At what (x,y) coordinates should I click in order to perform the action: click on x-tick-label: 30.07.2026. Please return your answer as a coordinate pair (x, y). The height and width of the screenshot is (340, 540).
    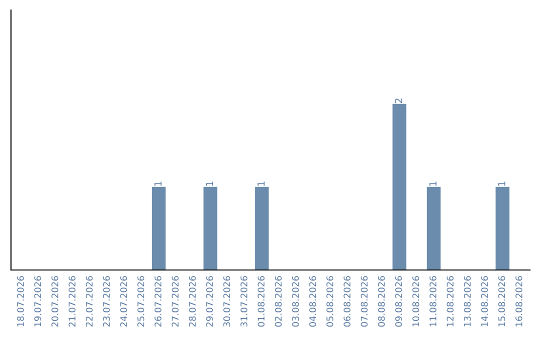
    Looking at the image, I should click on (226, 301).